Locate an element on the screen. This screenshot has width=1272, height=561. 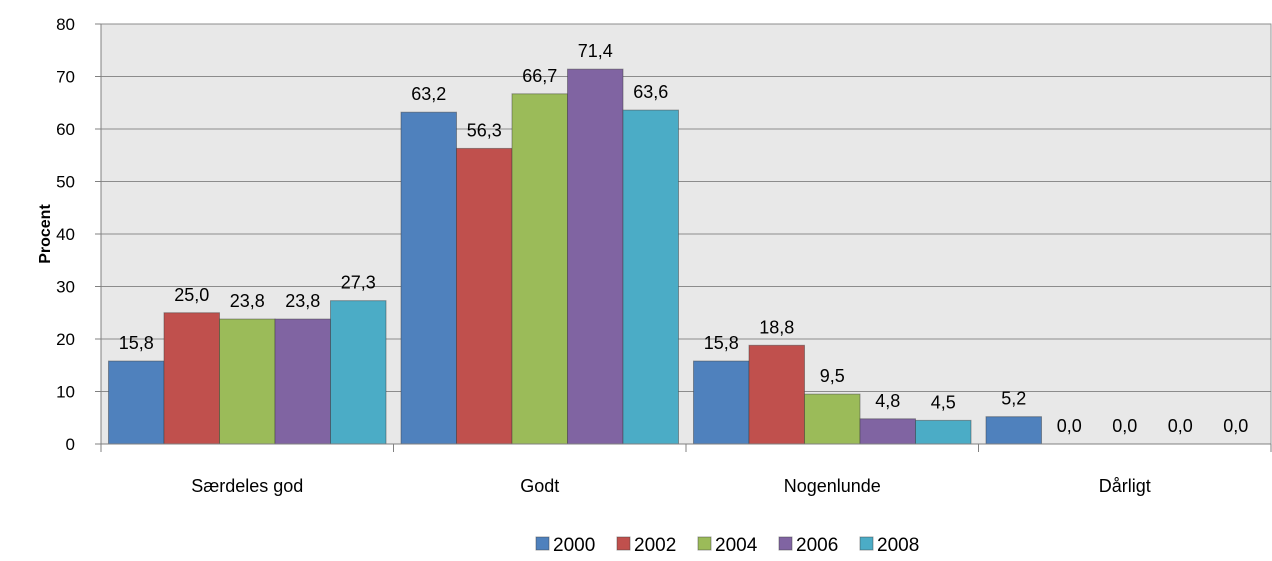
x-category-label: Særdeles god is located at coordinates (247, 486).